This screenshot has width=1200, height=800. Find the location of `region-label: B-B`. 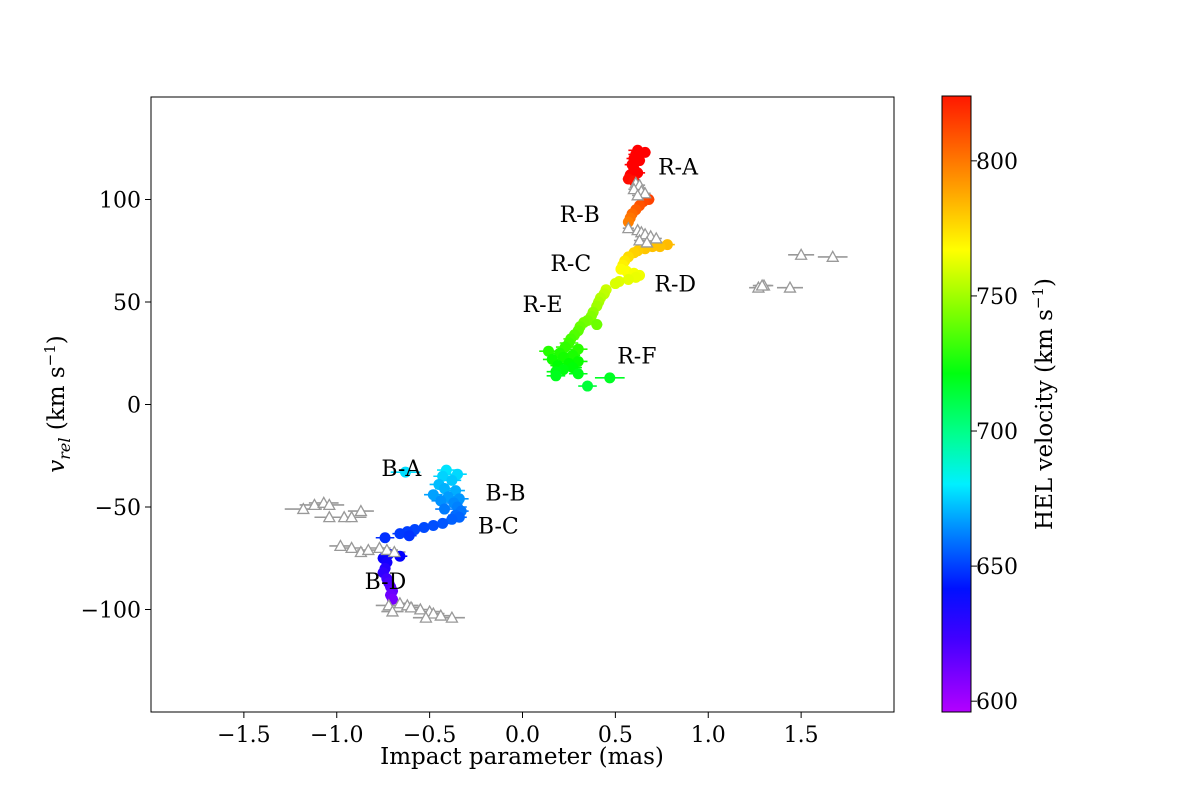

region-label: B-B is located at coordinates (505, 494).